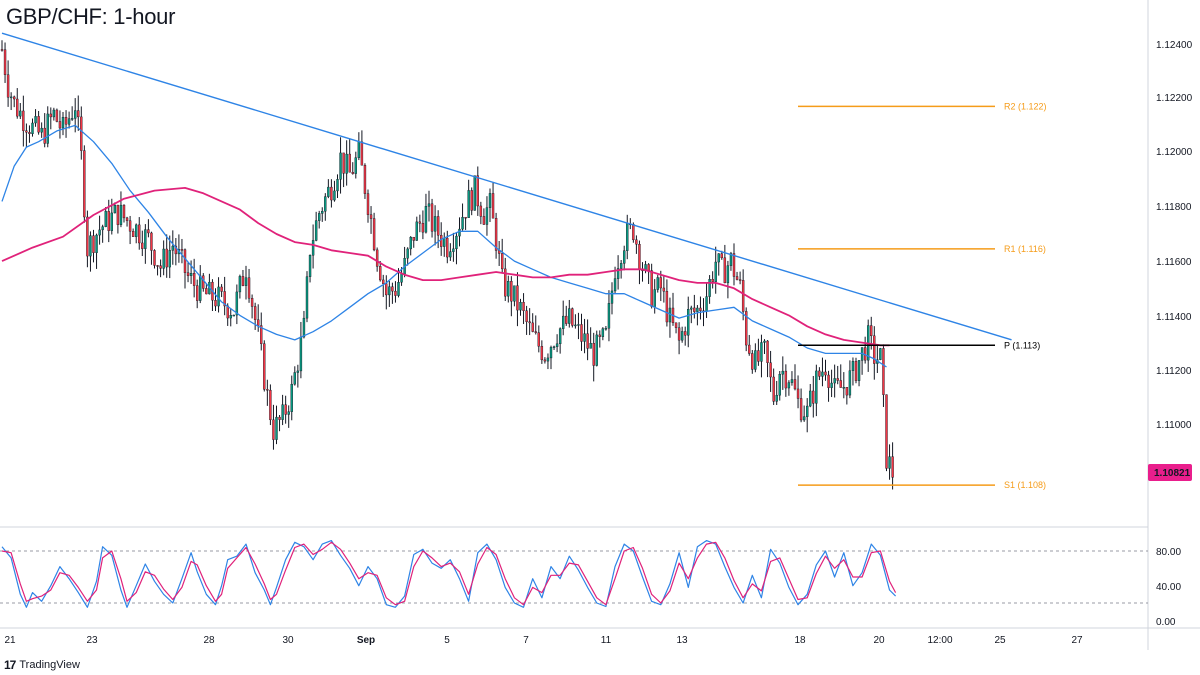 This screenshot has height=675, width=1200. I want to click on time-tick-label: 12:00, so click(939, 640).